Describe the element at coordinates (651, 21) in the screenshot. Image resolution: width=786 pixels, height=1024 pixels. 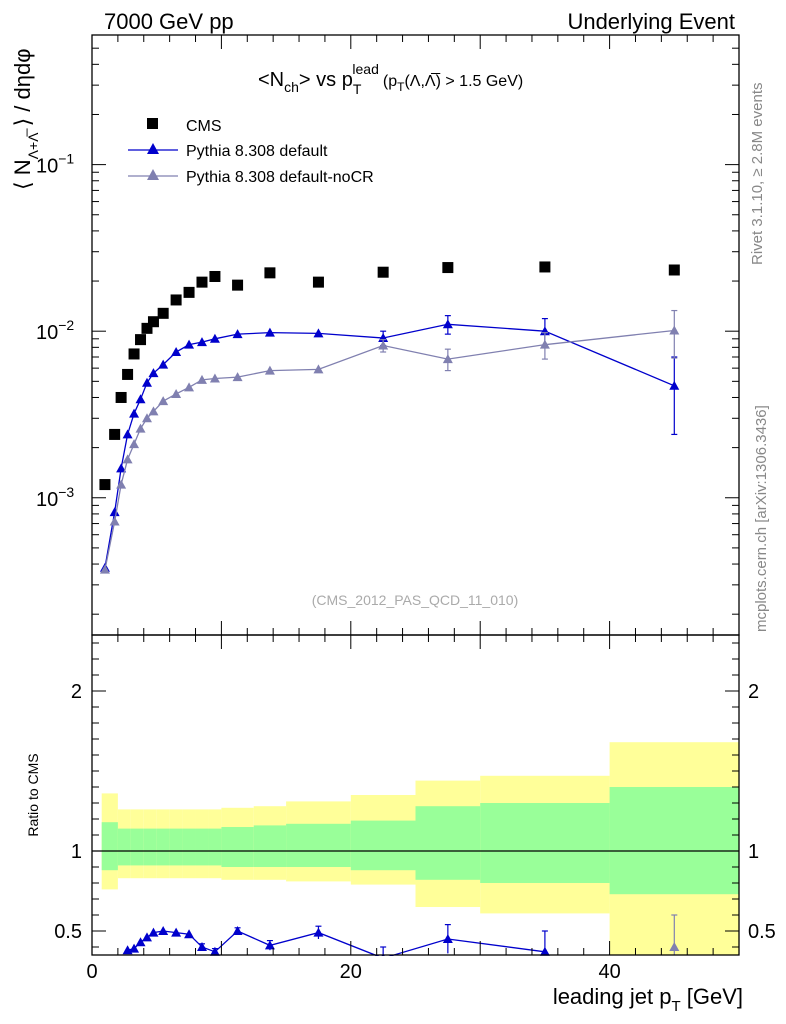
I see `header-right: Underlying Event` at that location.